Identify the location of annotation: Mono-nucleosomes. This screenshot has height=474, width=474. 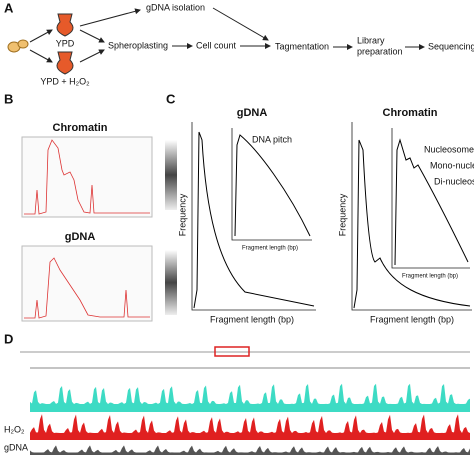
(452, 165).